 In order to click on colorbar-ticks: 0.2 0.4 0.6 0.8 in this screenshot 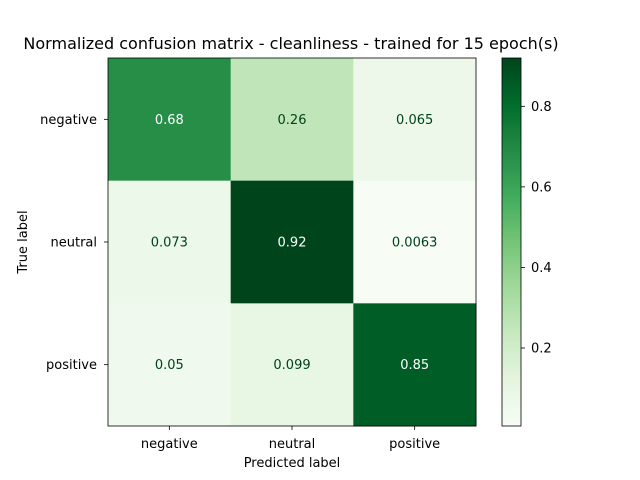, I will do `click(536, 228)`.